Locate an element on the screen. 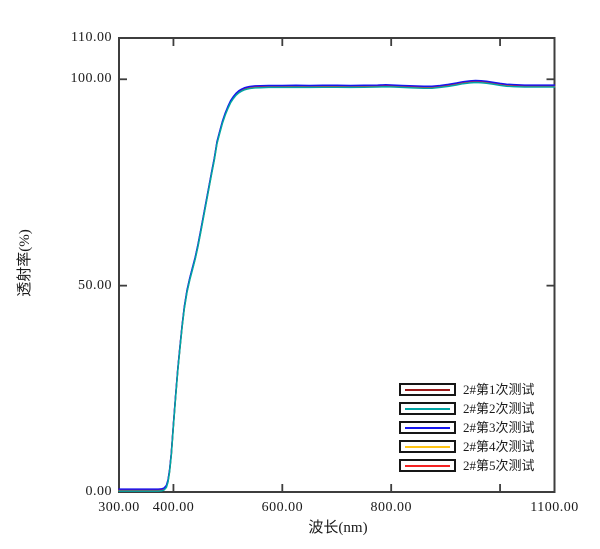 The width and height of the screenshot is (600, 549). legend-label: 2#第1次测试 is located at coordinates (499, 389).